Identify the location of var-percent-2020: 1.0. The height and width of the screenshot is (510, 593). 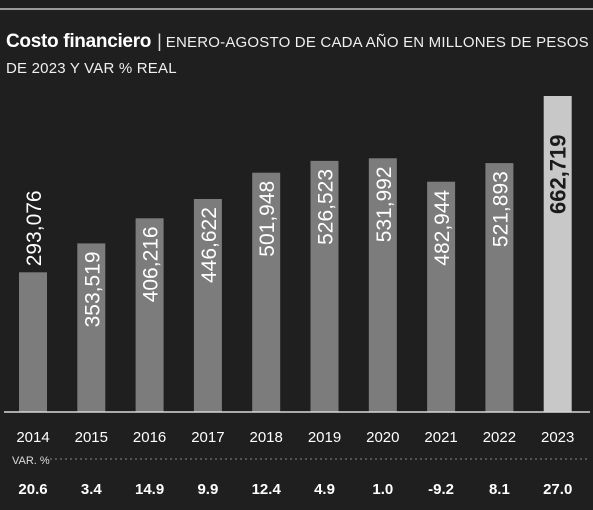
(382, 489).